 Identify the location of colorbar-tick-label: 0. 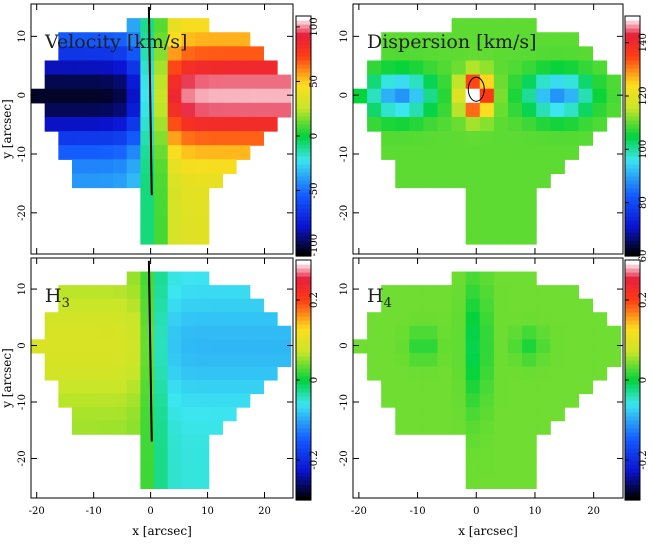
(314, 136).